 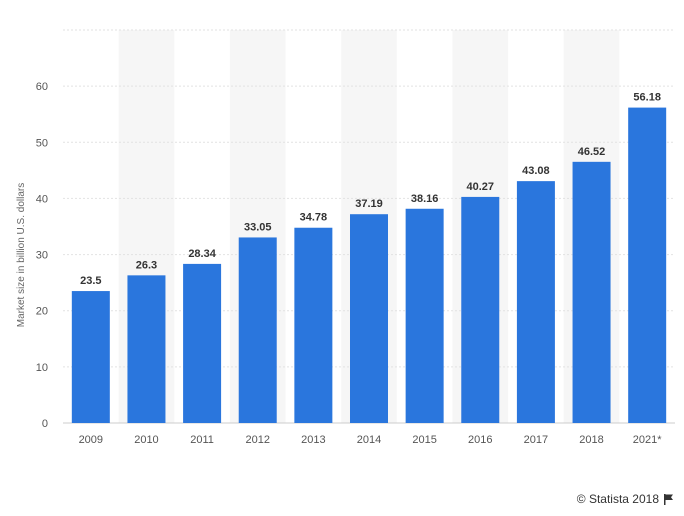 I want to click on y-tick-labels: 0 10 20 30 40 50 60, so click(x=42, y=255).